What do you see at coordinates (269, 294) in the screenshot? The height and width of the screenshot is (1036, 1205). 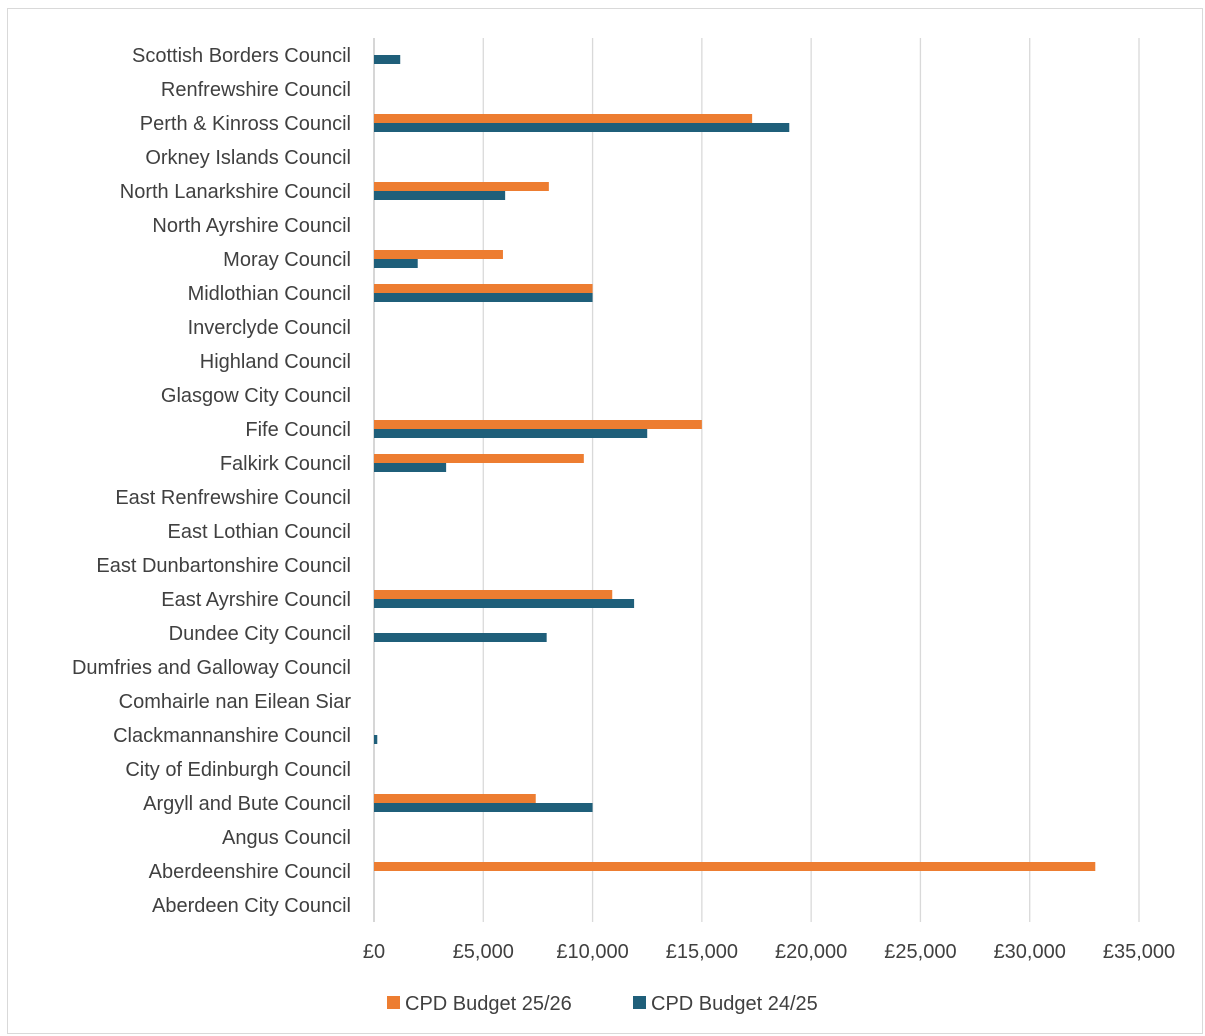 I see `category-label: Midlothian Council` at bounding box center [269, 294].